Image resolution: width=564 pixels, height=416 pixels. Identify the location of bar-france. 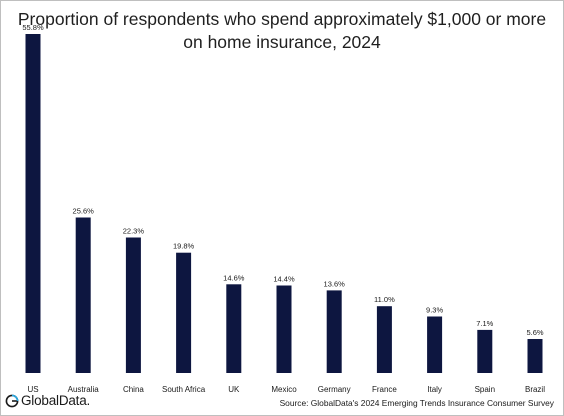
(384, 339).